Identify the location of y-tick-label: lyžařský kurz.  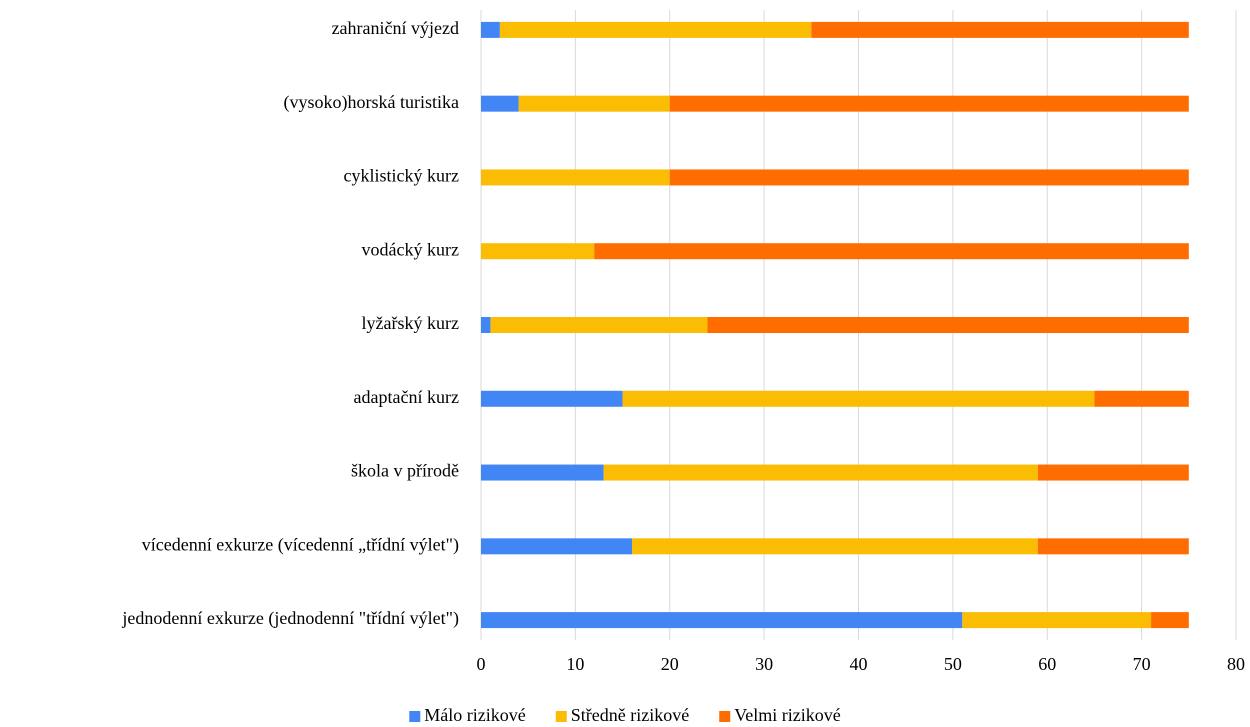
(410, 323).